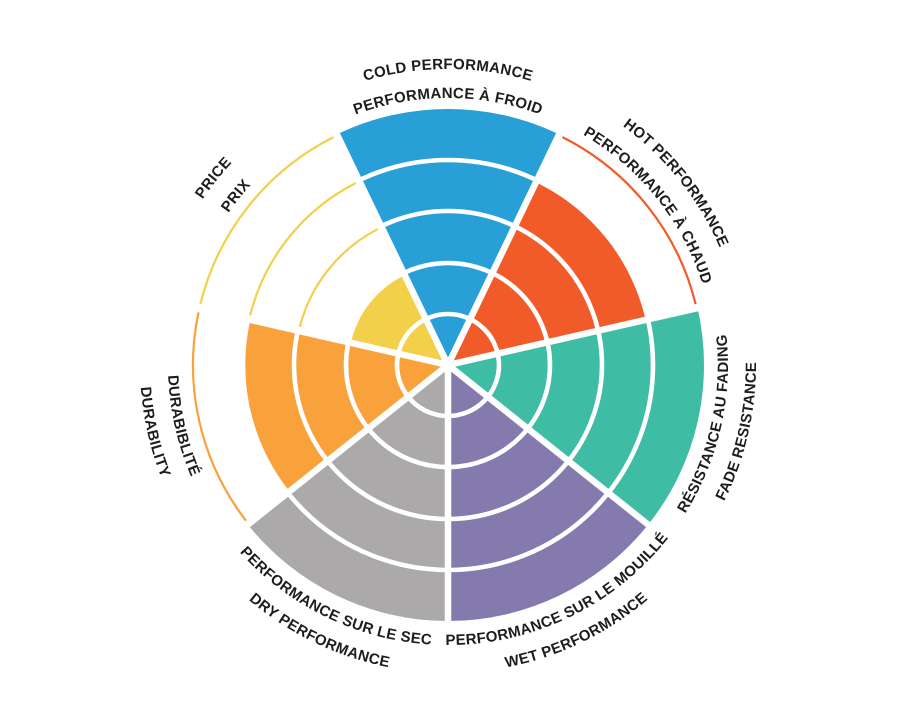 This screenshot has width=900, height=720. Describe the element at coordinates (236, 195) in the screenshot. I see `sector-label-price-b: PRIX` at that location.